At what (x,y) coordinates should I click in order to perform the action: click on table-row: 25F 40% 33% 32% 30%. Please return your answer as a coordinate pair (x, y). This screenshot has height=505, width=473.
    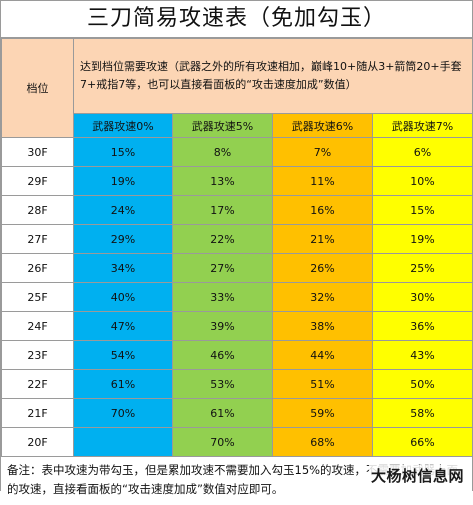
    Looking at the image, I should click on (237, 297).